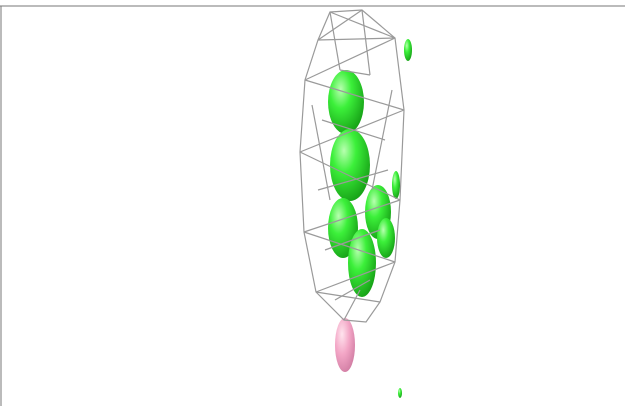  I want to click on wireframe-cage, so click(352, 166).